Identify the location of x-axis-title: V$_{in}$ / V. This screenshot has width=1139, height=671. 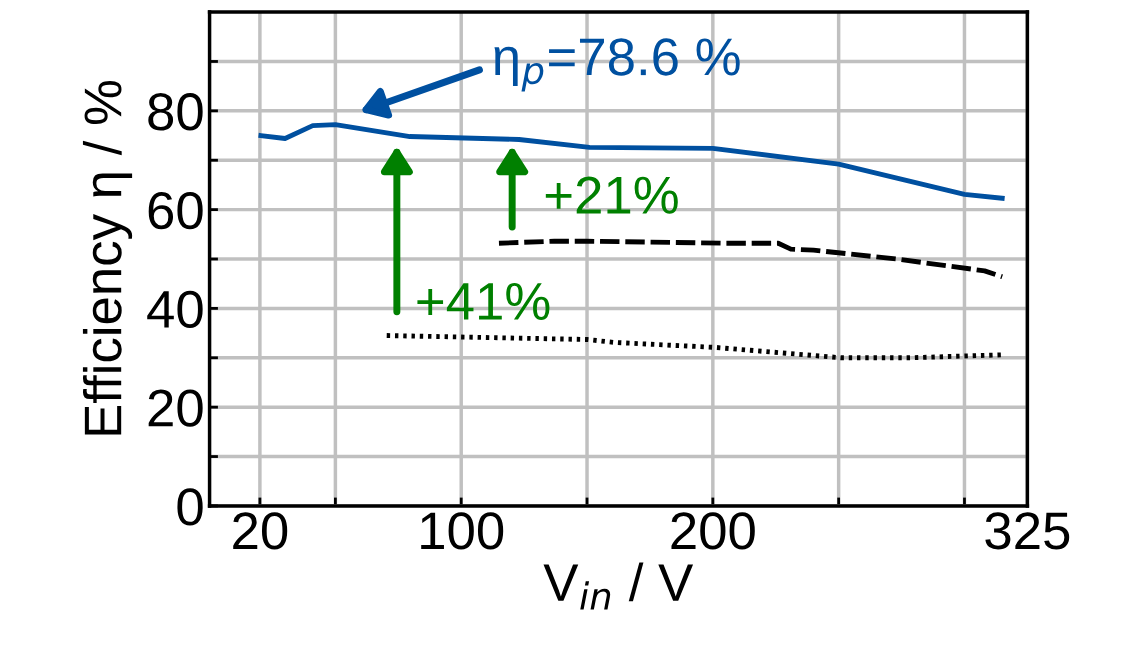
(618, 586).